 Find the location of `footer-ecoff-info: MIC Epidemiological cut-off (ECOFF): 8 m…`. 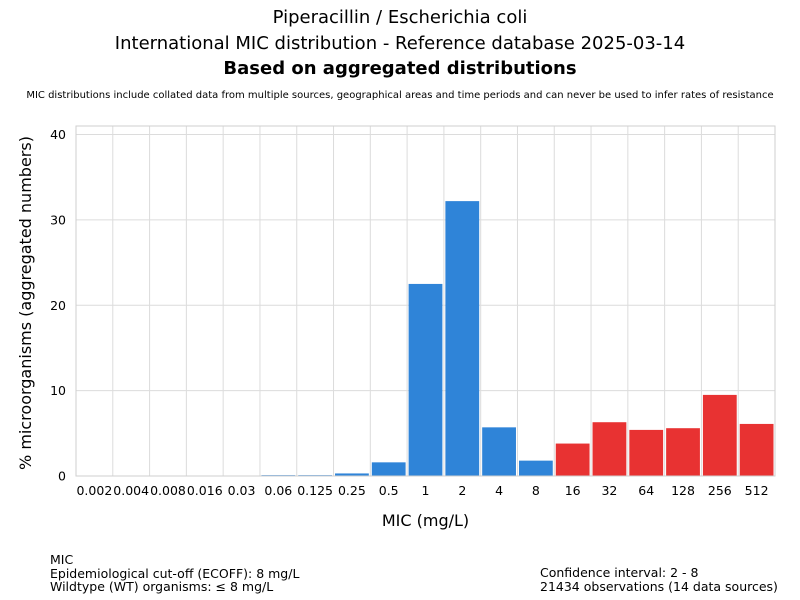

footer-ecoff-info: MIC Epidemiological cut-off (ECOFF): 8 m… is located at coordinates (174, 573).